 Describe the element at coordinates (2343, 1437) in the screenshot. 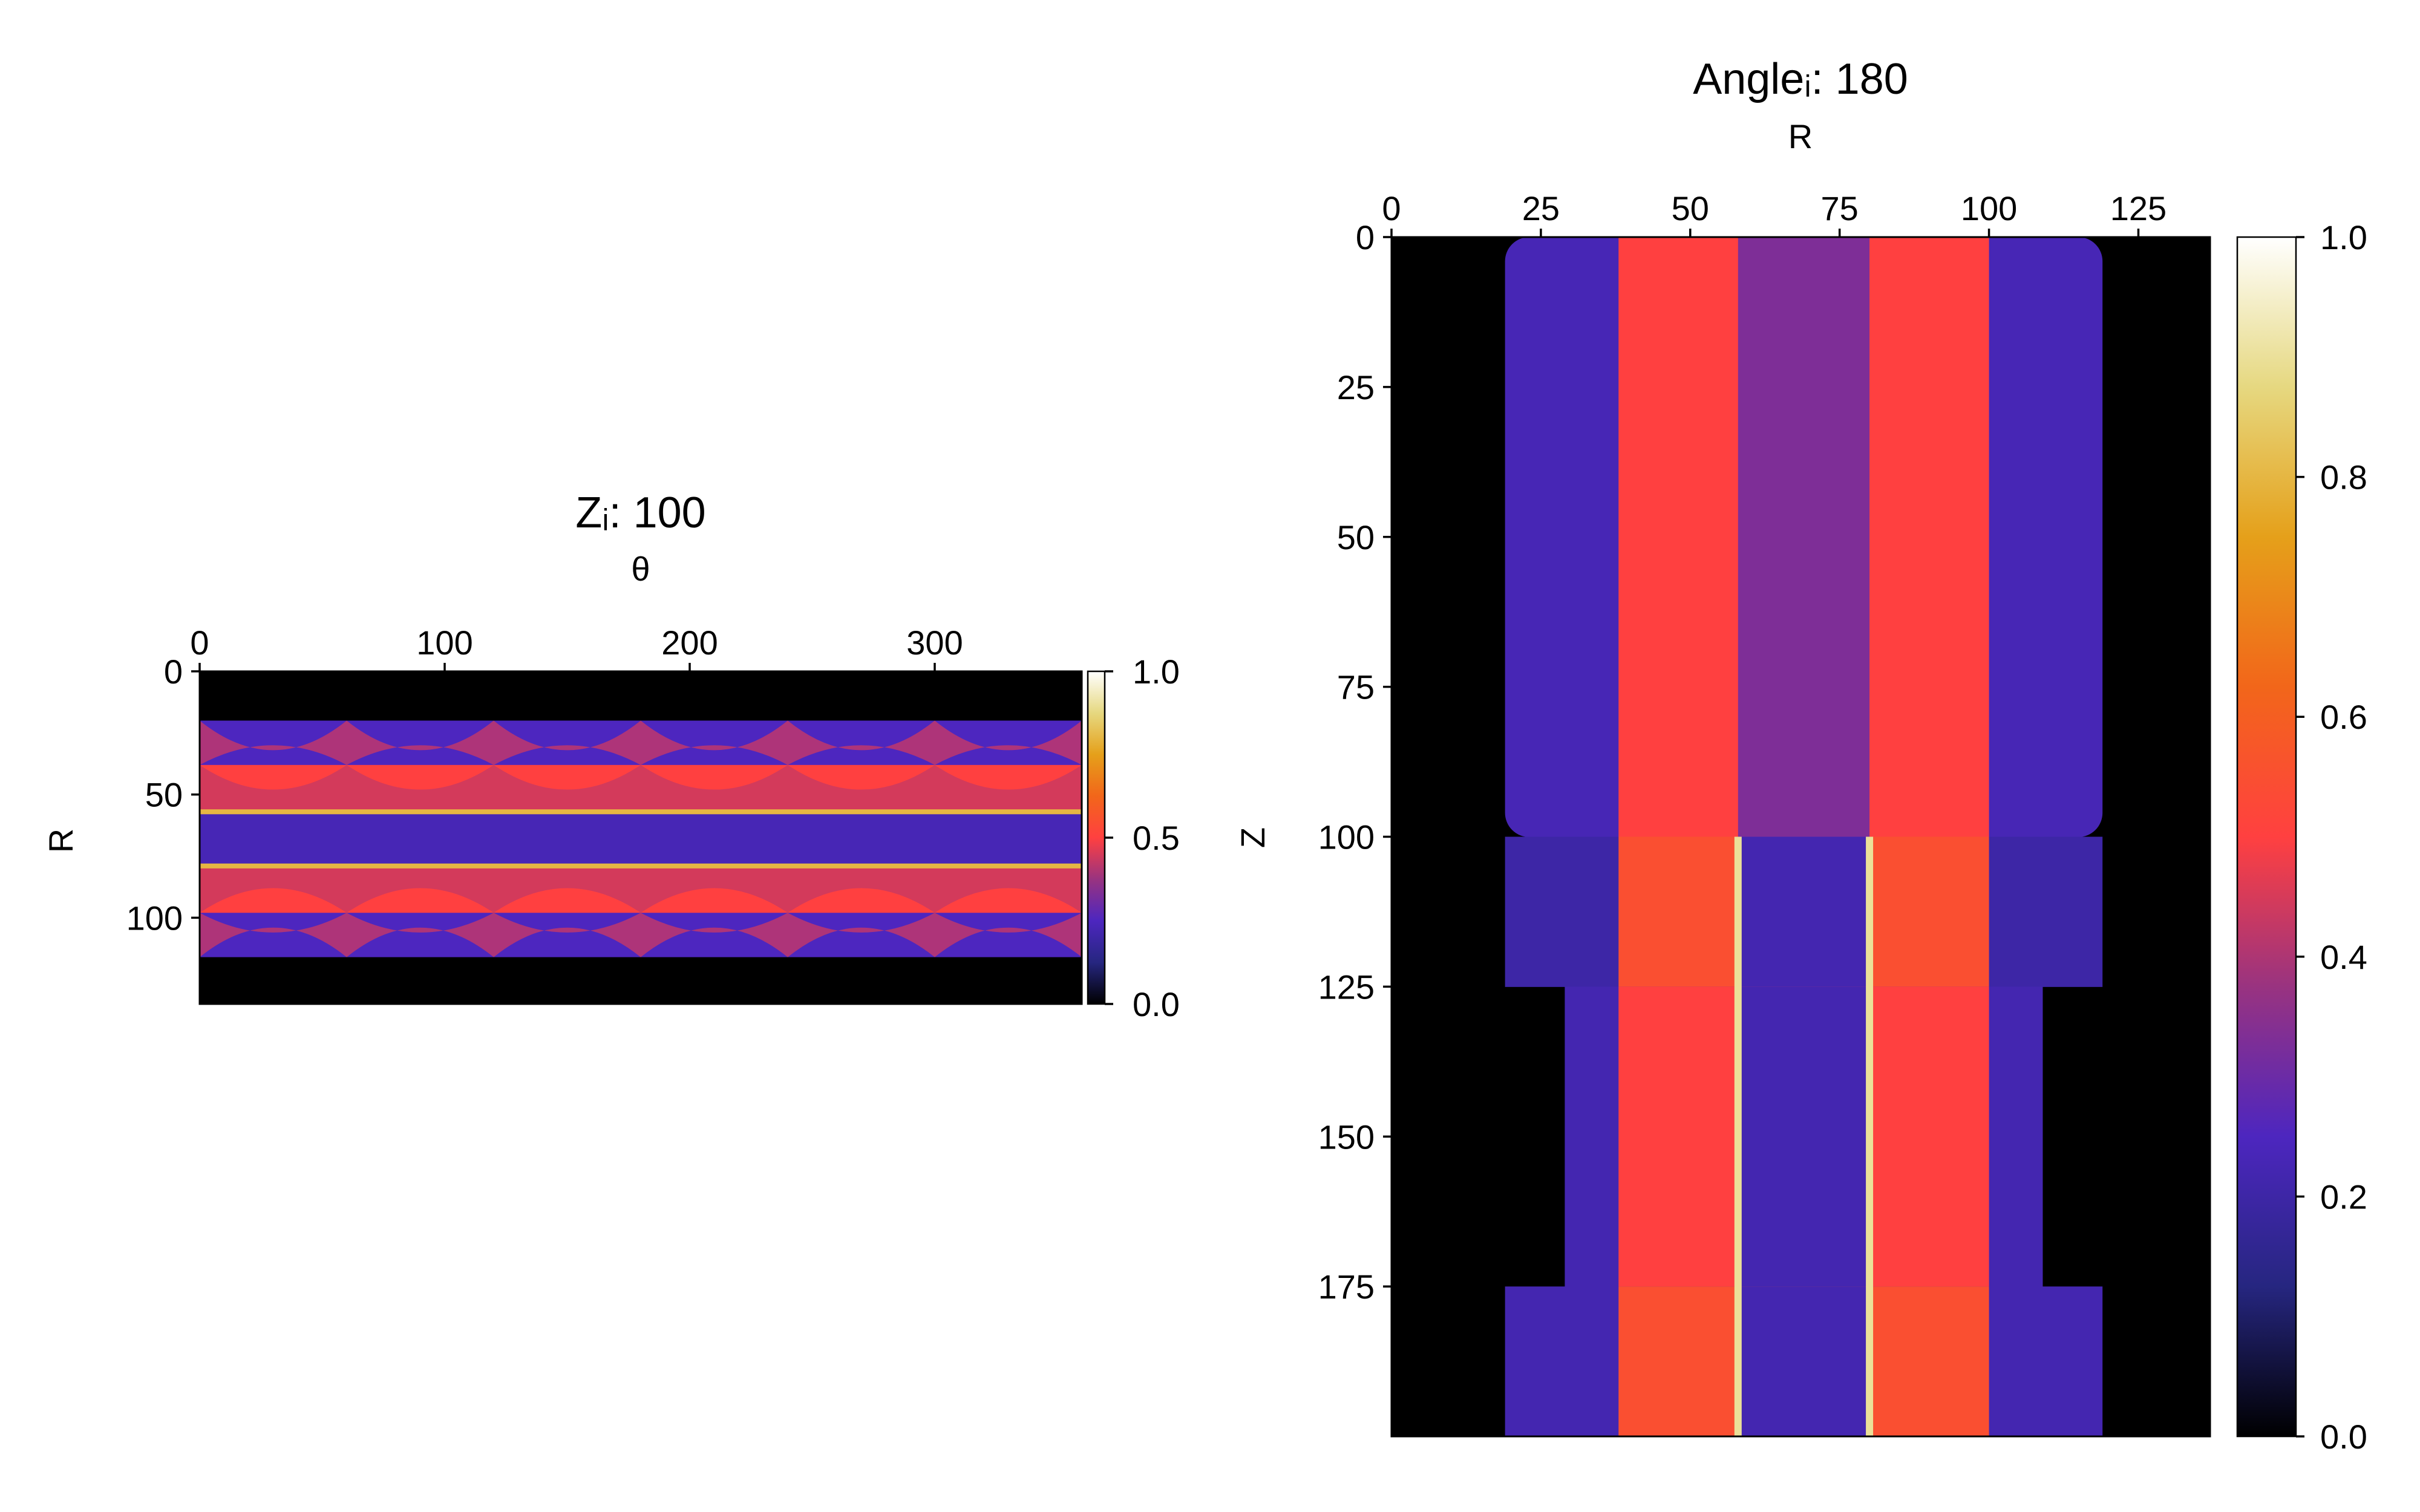

I see `right-colorbar-tick-label: 0.0` at that location.